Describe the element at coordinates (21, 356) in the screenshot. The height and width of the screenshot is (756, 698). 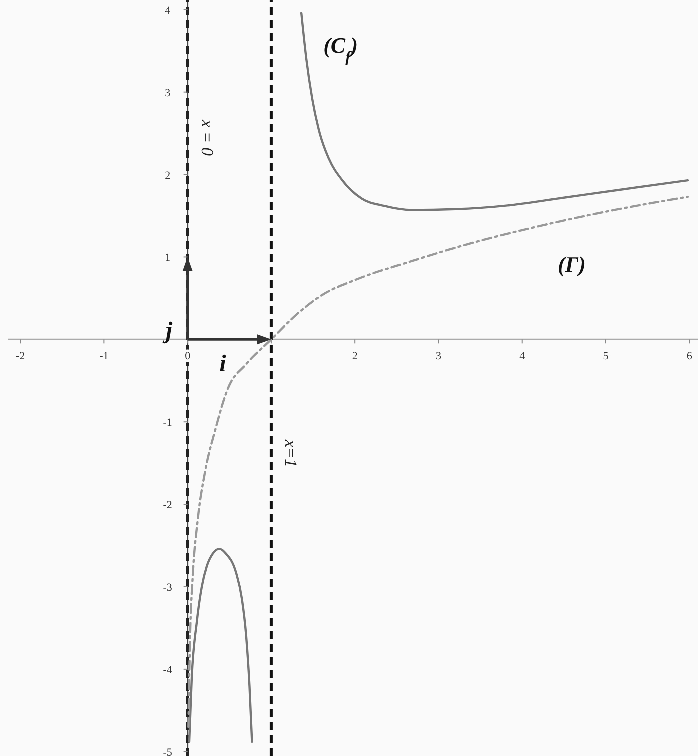
I see `x-tick-label: -2` at that location.